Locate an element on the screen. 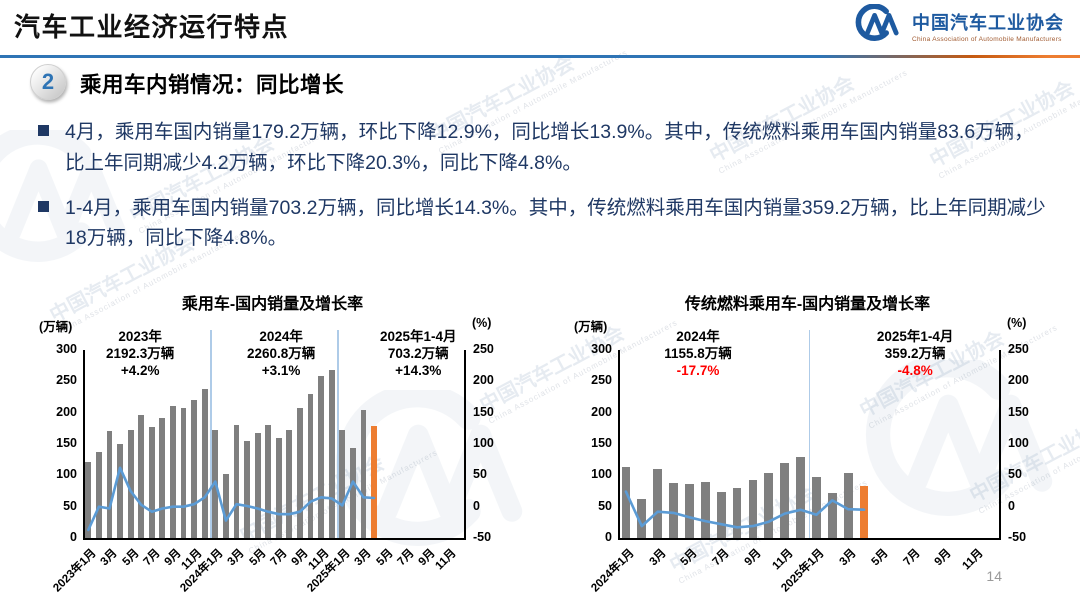  chart-annotation: 2024年 2260.8万辆 +3.1% is located at coordinates (281, 353).